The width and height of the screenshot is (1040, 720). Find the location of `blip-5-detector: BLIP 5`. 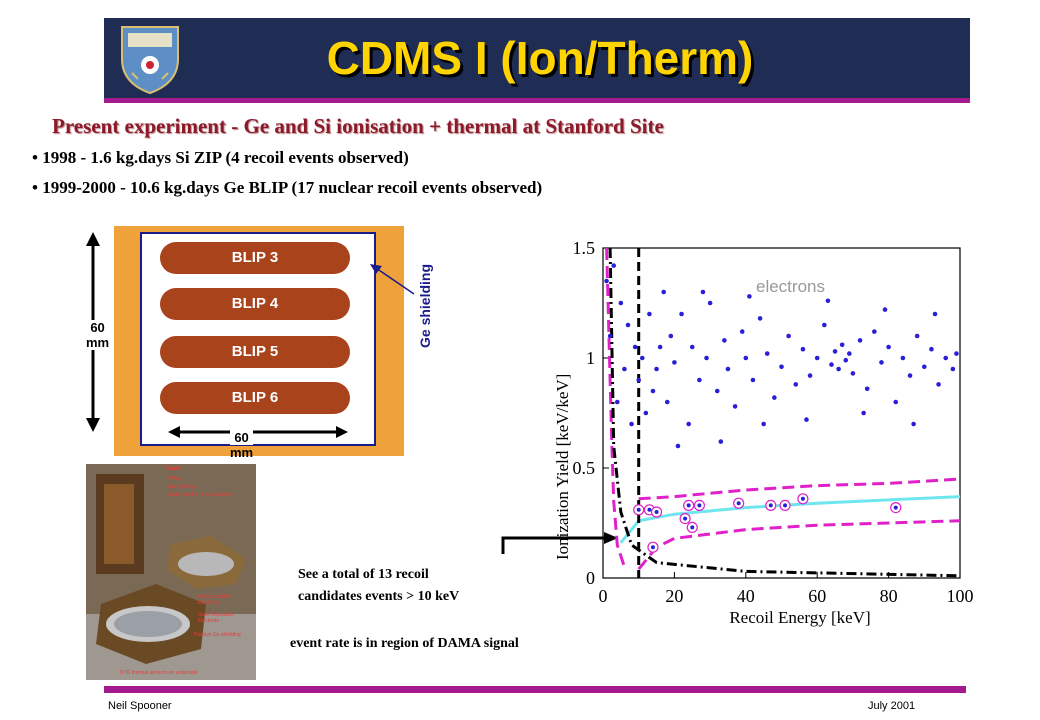

blip-5-detector: BLIP 5 is located at coordinates (255, 352).